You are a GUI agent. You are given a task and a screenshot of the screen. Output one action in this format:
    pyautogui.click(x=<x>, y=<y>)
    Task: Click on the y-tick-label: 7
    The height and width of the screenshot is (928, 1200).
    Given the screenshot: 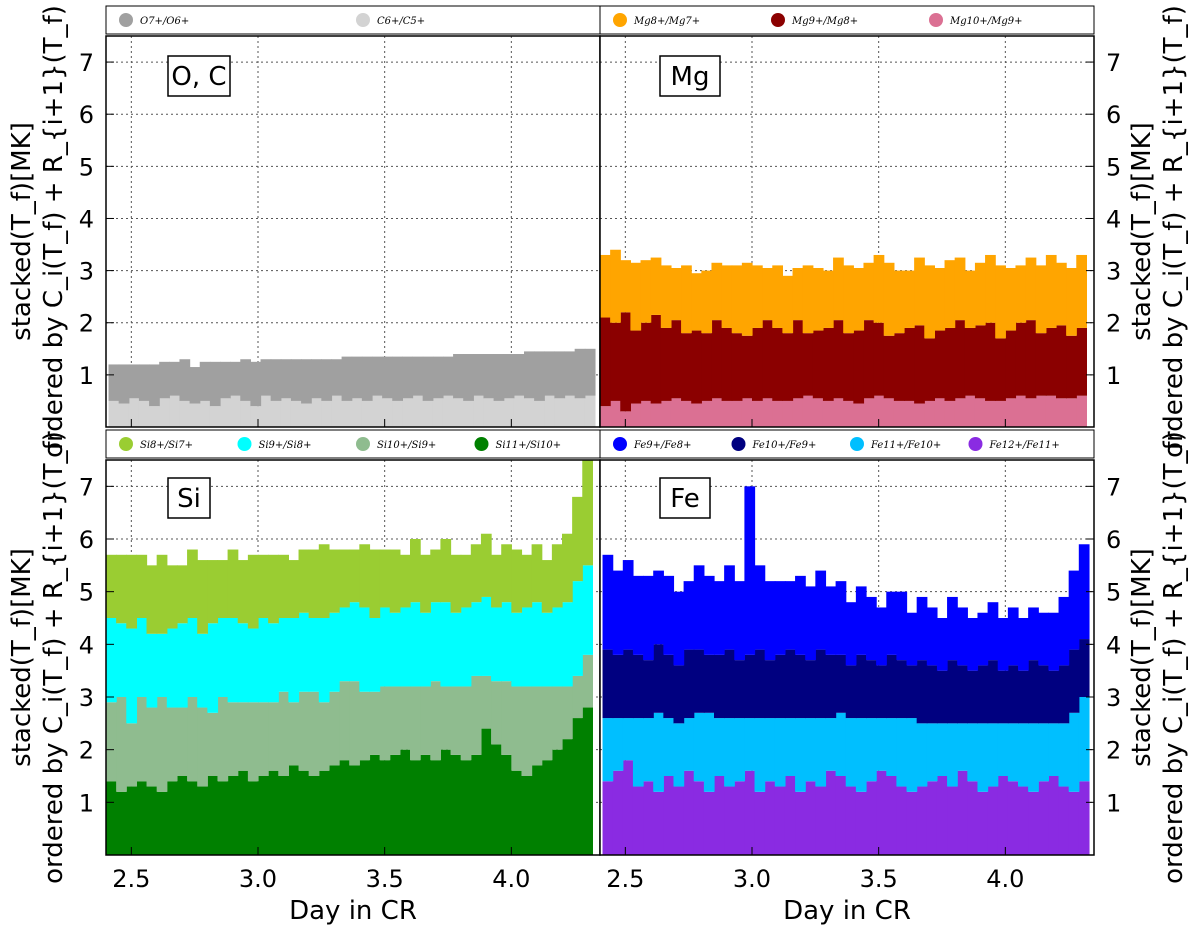 What is the action you would take?
    pyautogui.click(x=1113, y=63)
    